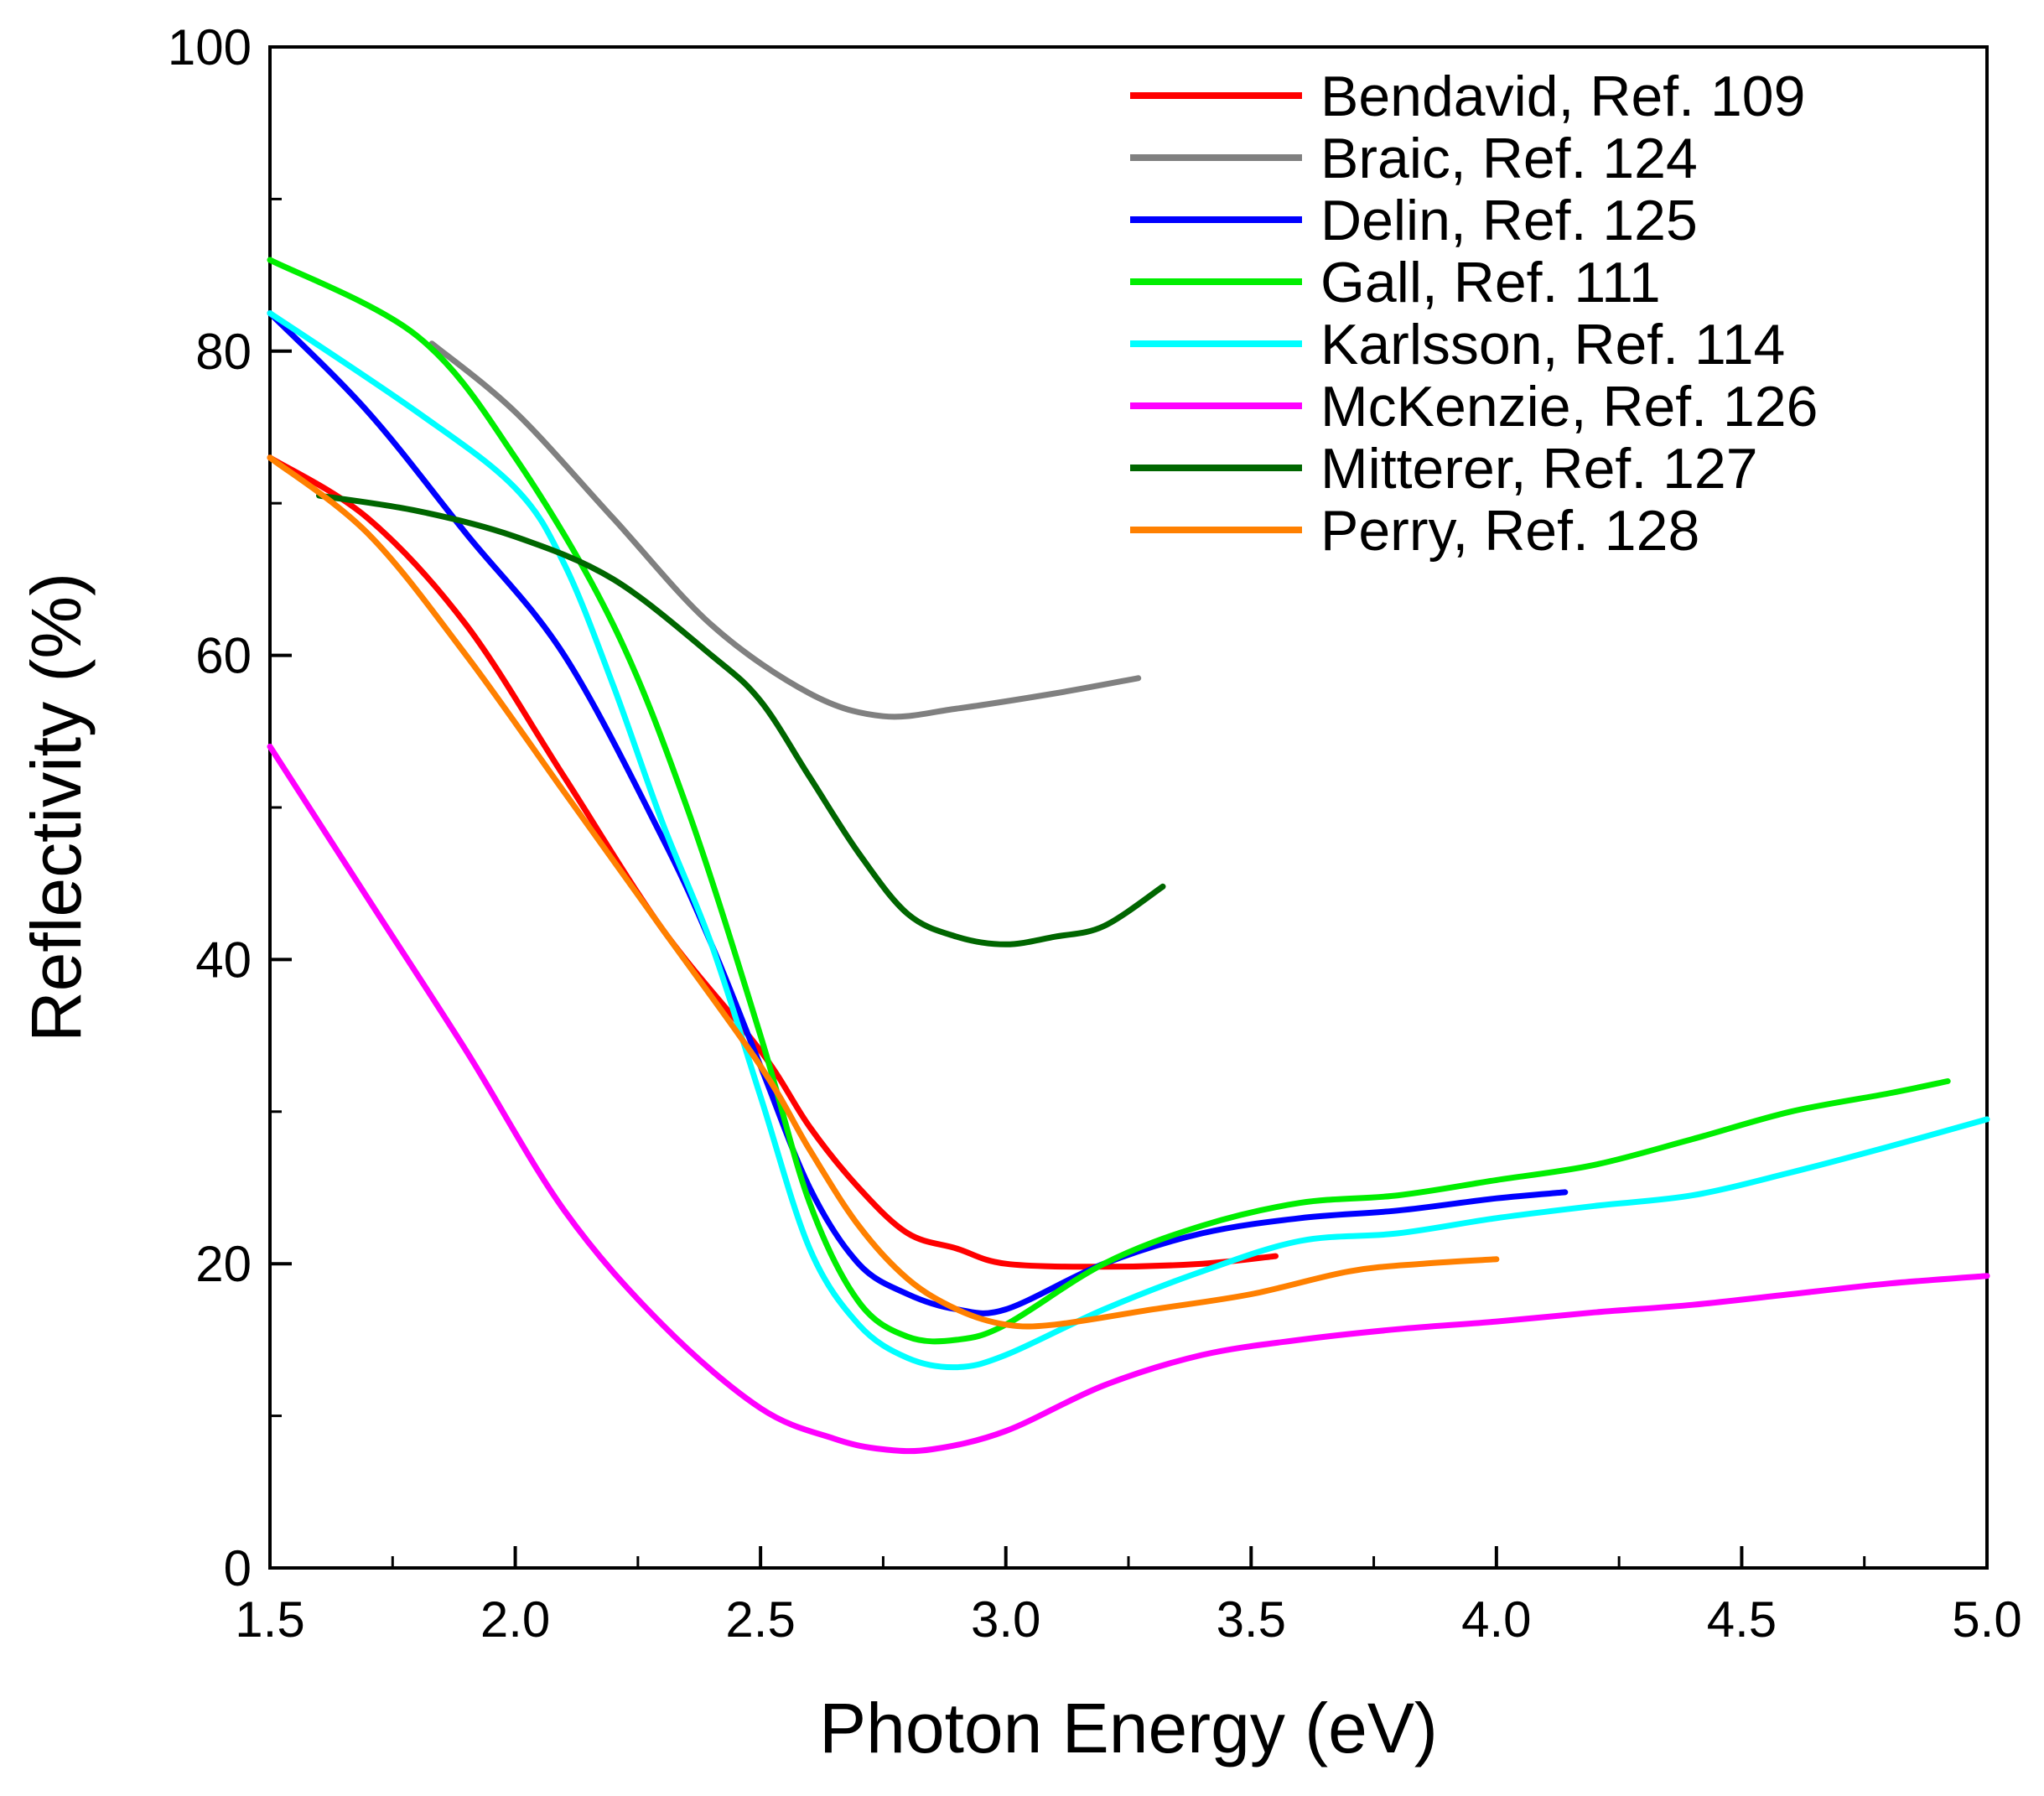 The height and width of the screenshot is (1796, 2044). I want to click on series-line-braic, so click(785, 530).